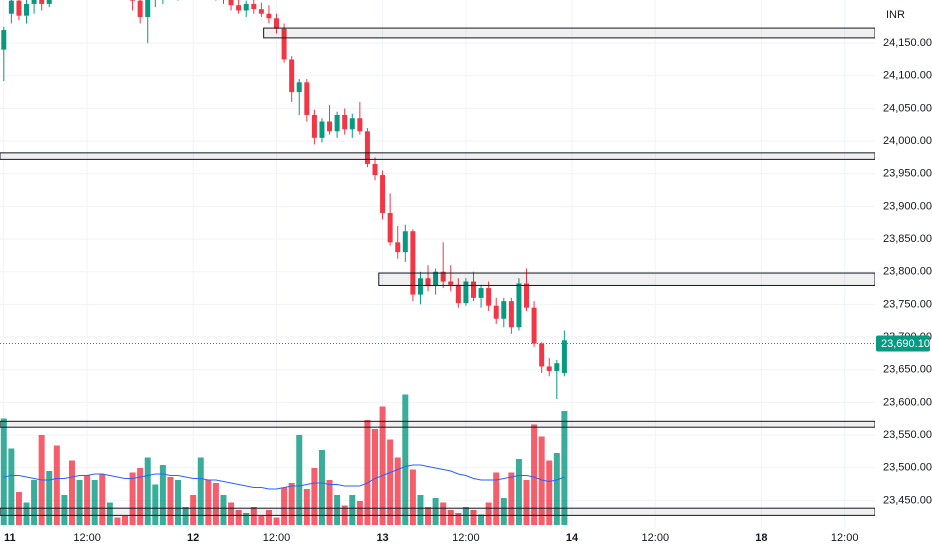 The width and height of the screenshot is (932, 550). I want to click on y-tick-label: 23,450.00, so click(907, 500).